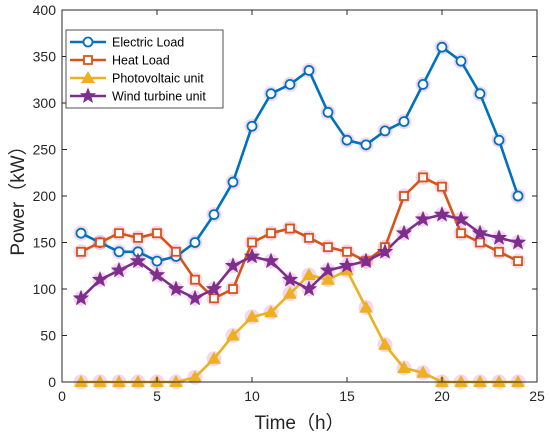 The image size is (550, 439). What do you see at coordinates (45, 103) in the screenshot?
I see `y-tick-label: 300` at bounding box center [45, 103].